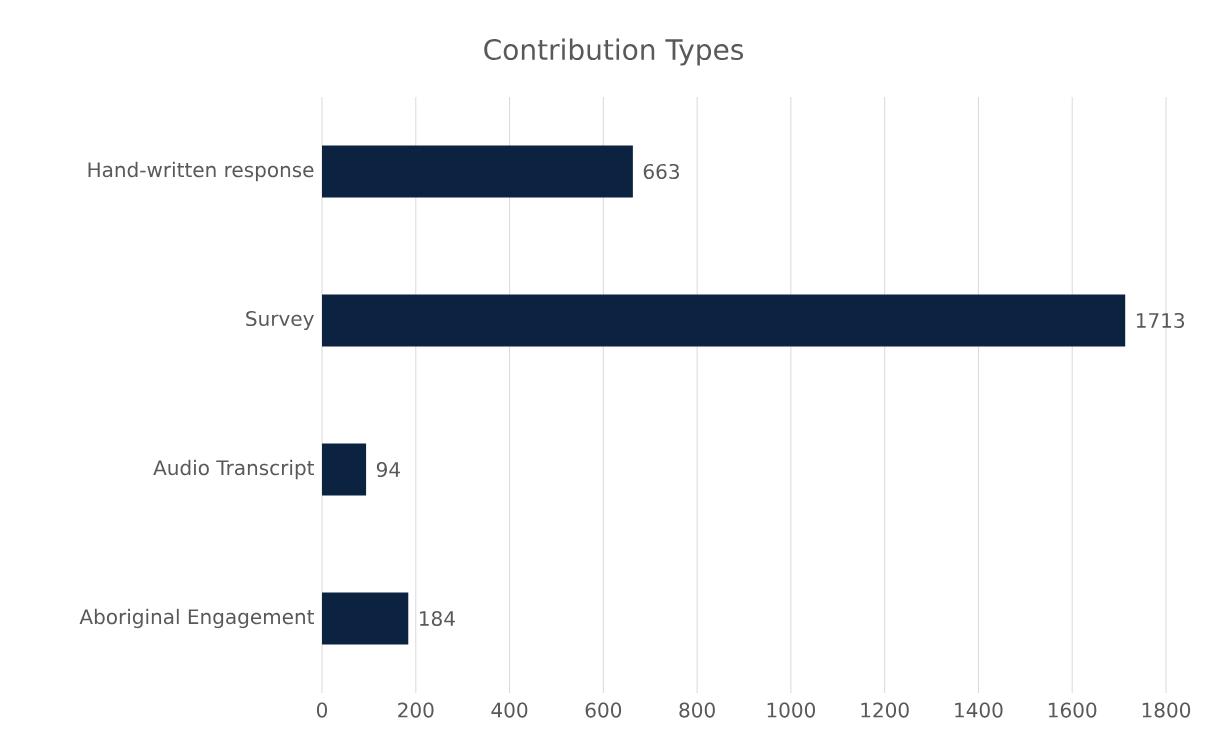 The image size is (1227, 755). Describe the element at coordinates (885, 710) in the screenshot. I see `x-tick-label: 1200` at that location.